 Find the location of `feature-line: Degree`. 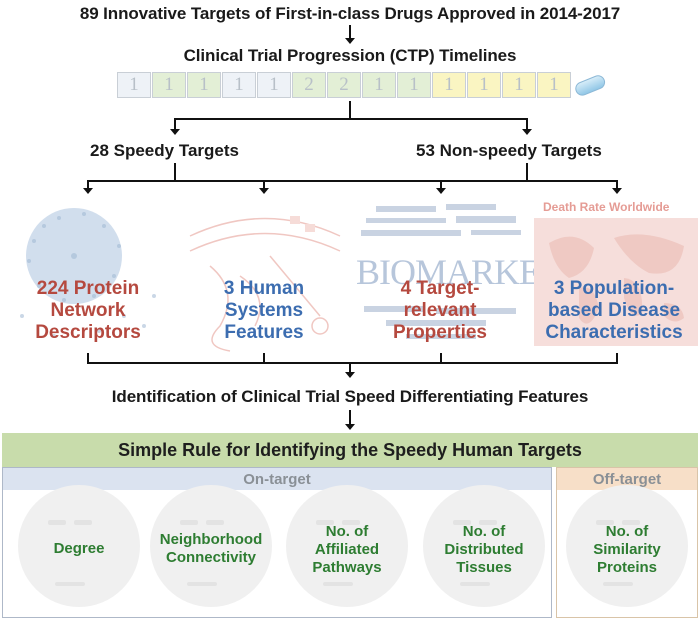

feature-line: Degree is located at coordinates (79, 548).